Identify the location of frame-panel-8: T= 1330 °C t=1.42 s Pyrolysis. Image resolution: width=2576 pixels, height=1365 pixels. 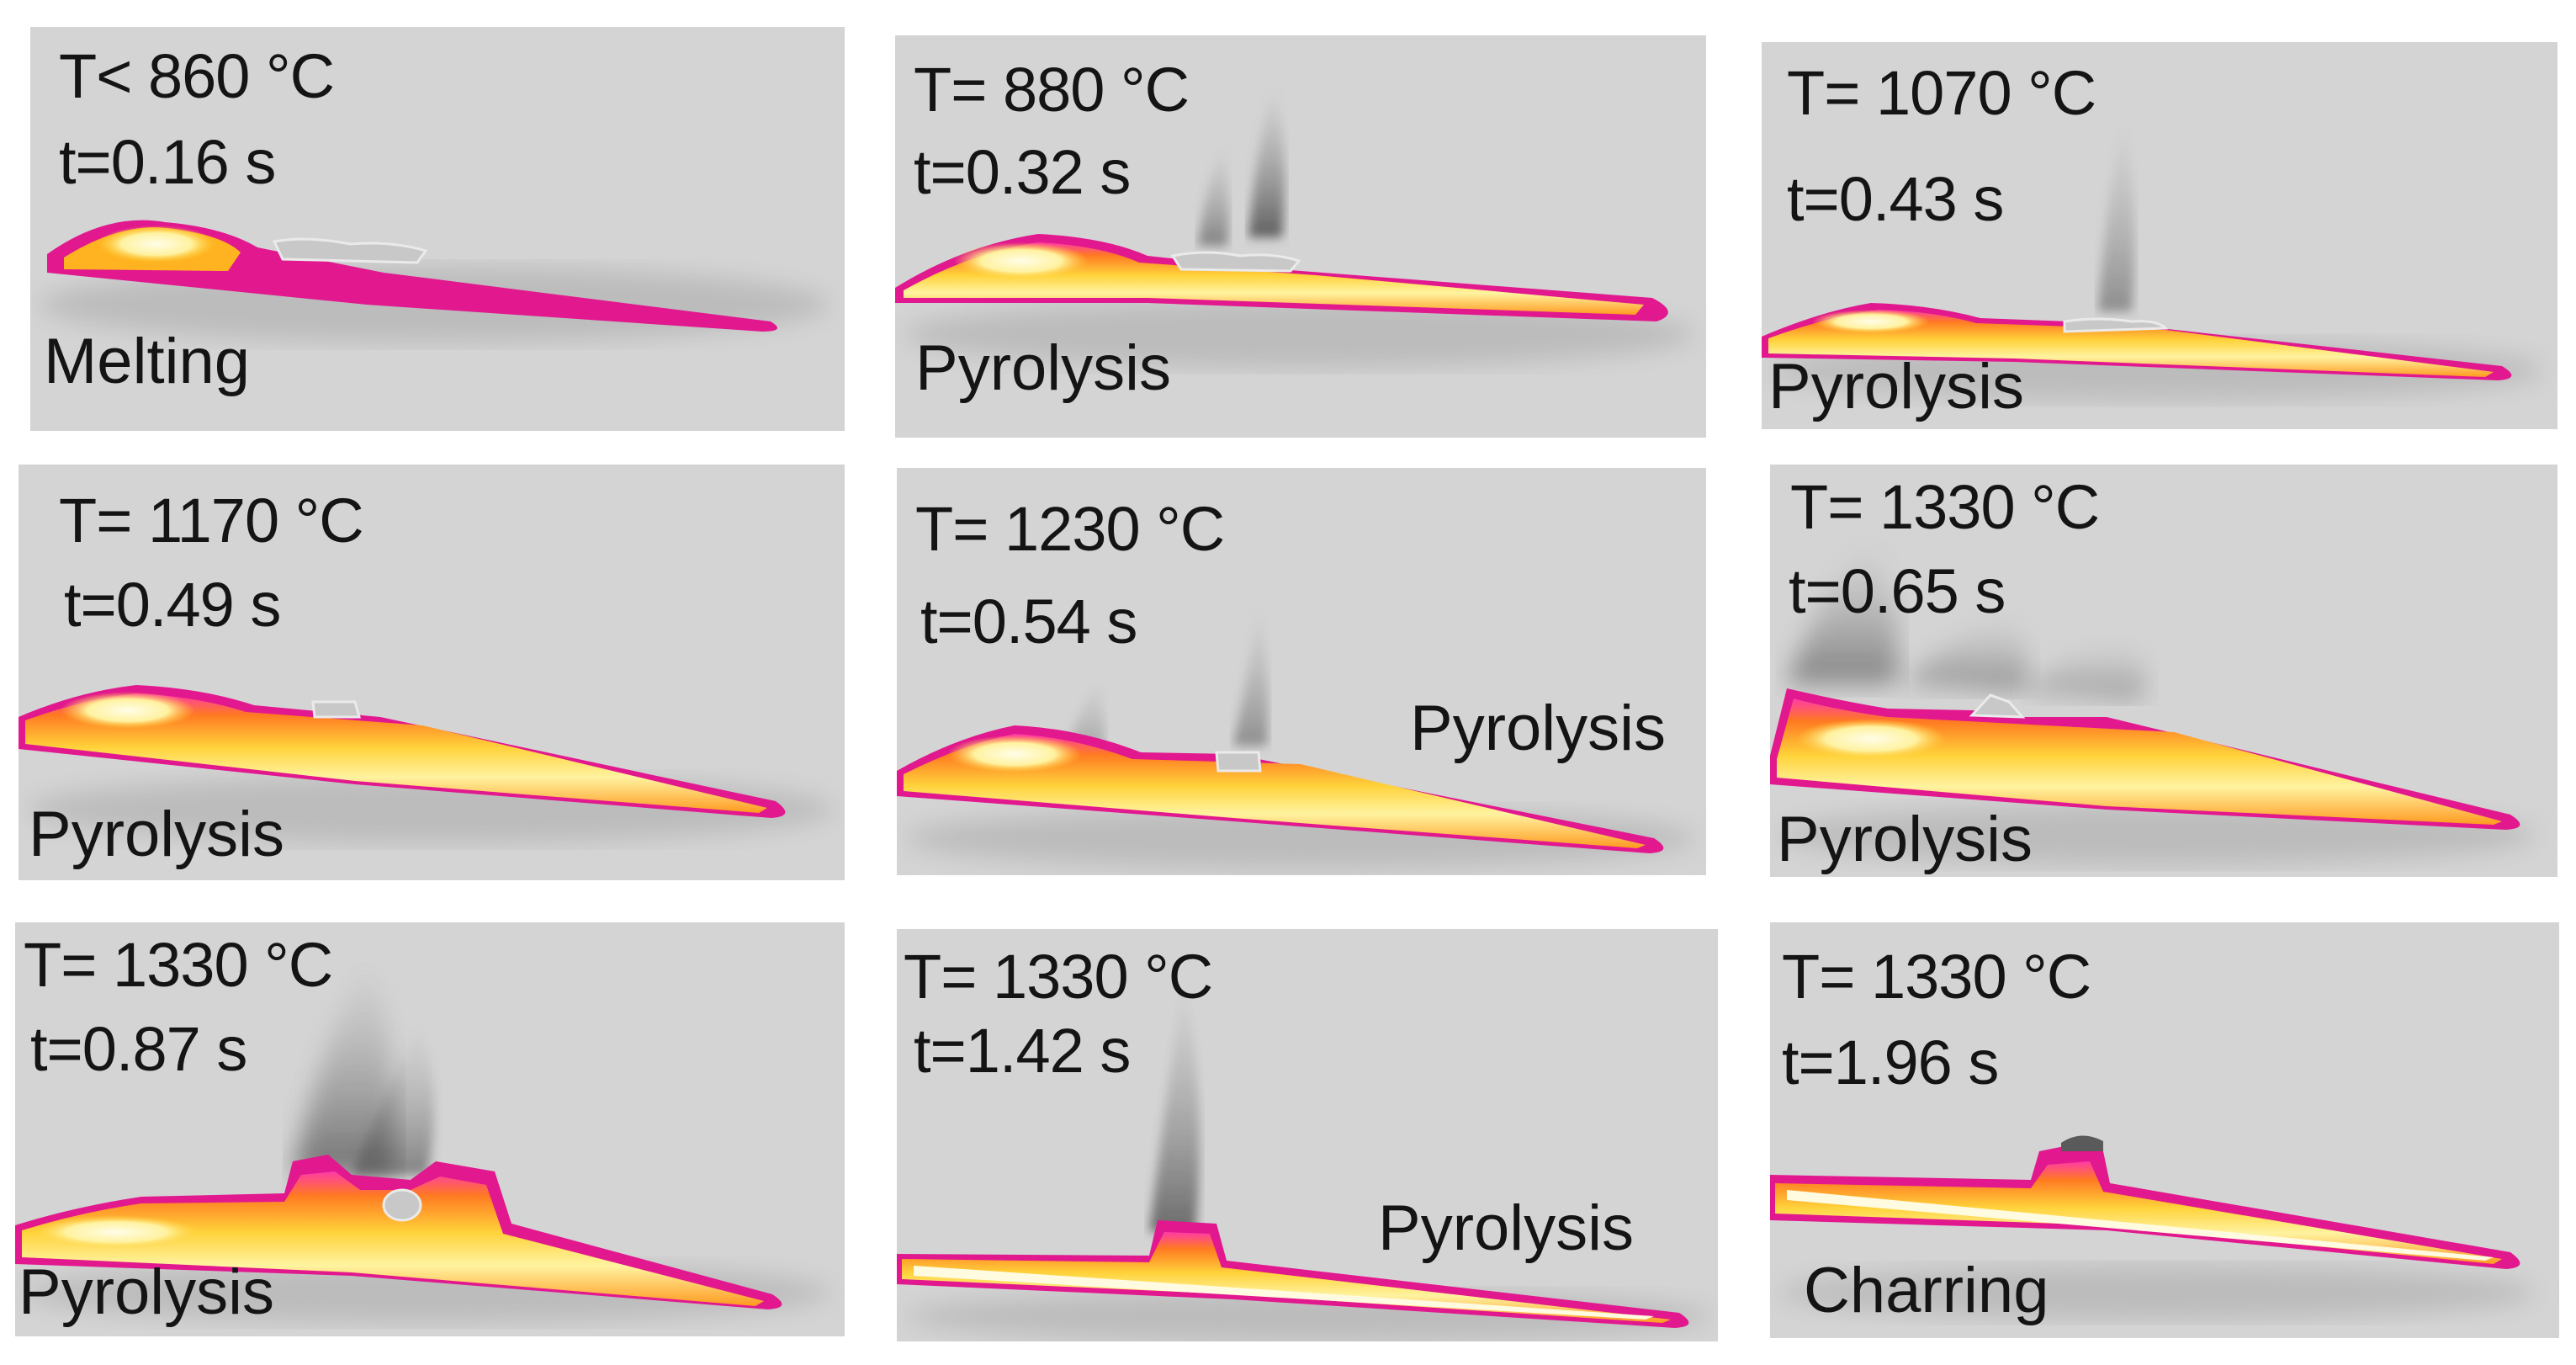
(1307, 1135).